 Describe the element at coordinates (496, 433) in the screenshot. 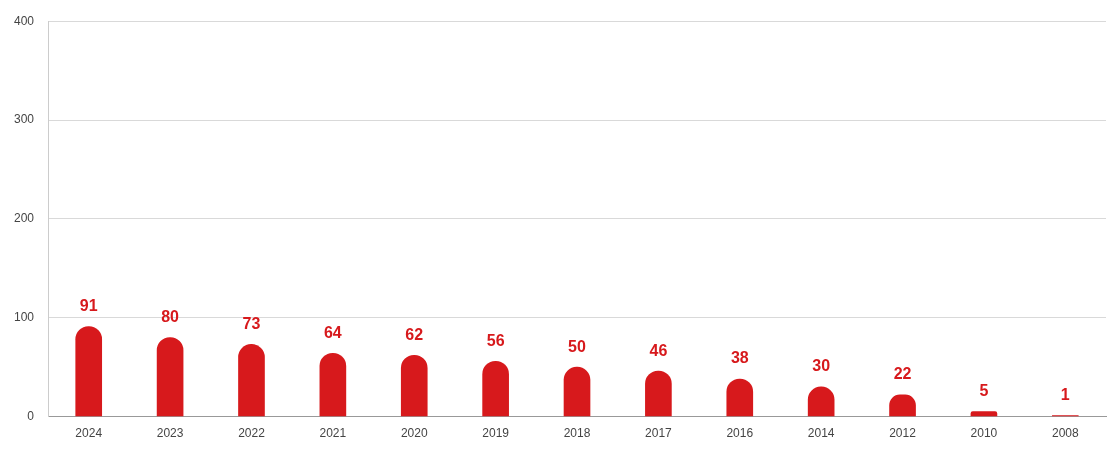

I see `x-tick-label: 2019` at that location.